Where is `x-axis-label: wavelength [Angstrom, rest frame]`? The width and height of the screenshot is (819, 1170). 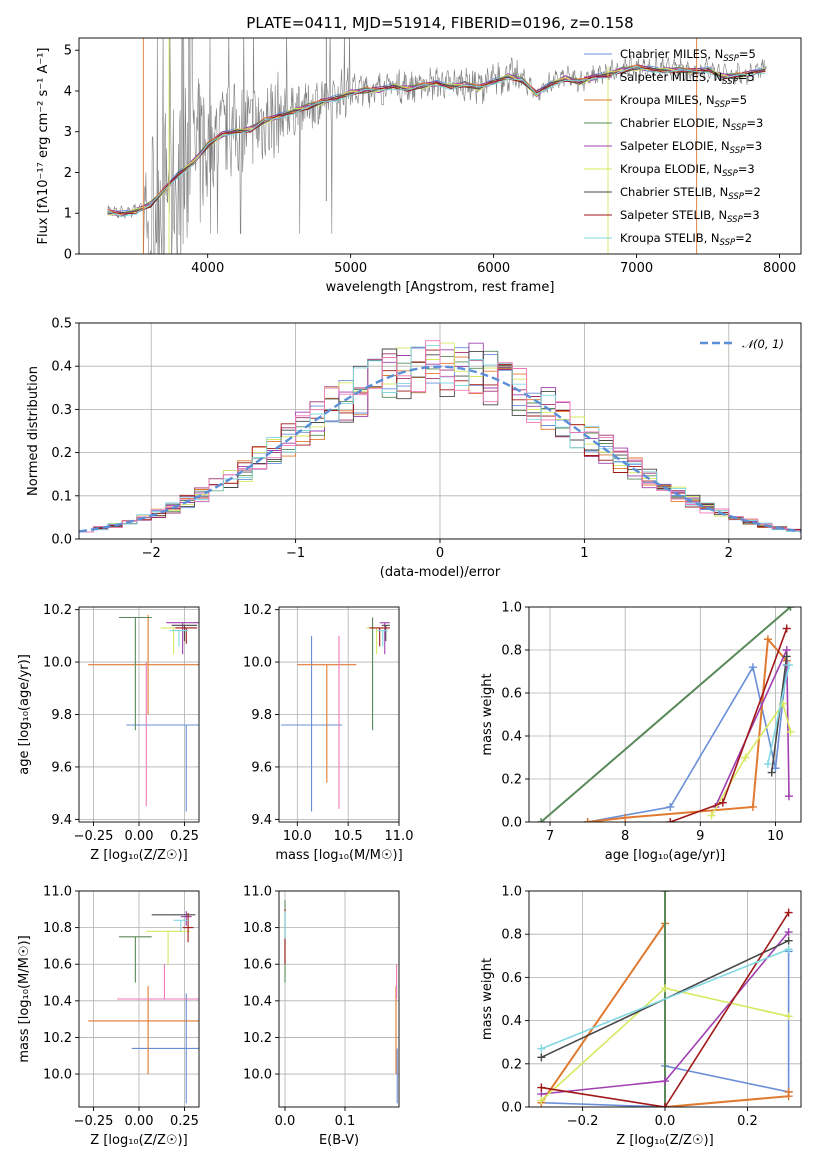
x-axis-label: wavelength [Angstrom, rest frame] is located at coordinates (440, 287).